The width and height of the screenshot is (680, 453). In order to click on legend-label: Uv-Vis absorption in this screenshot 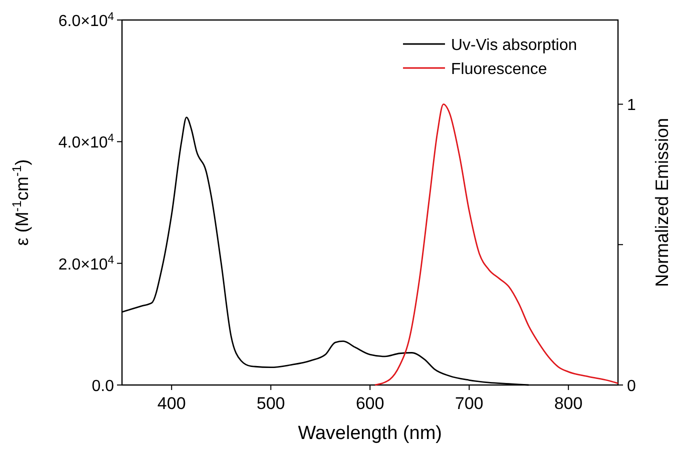, I will do `click(514, 45)`.